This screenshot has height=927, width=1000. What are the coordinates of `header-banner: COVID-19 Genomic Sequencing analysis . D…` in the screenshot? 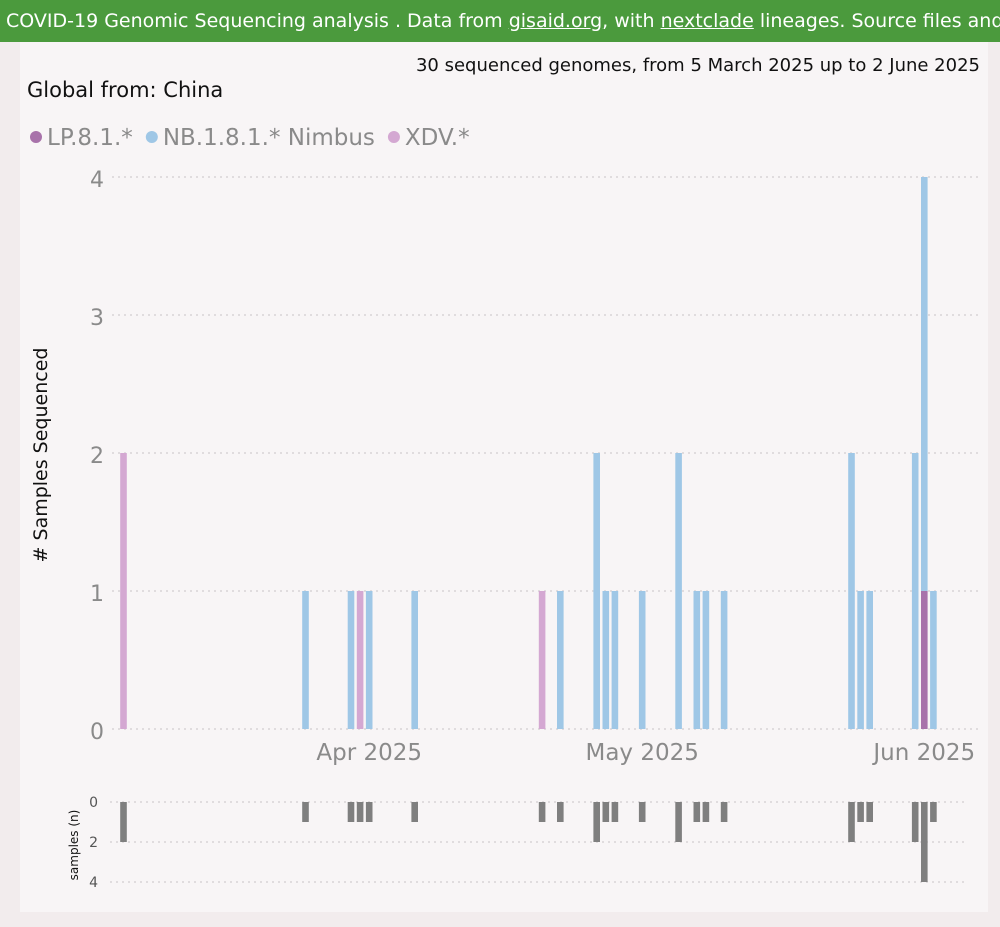 It's located at (500, 21).